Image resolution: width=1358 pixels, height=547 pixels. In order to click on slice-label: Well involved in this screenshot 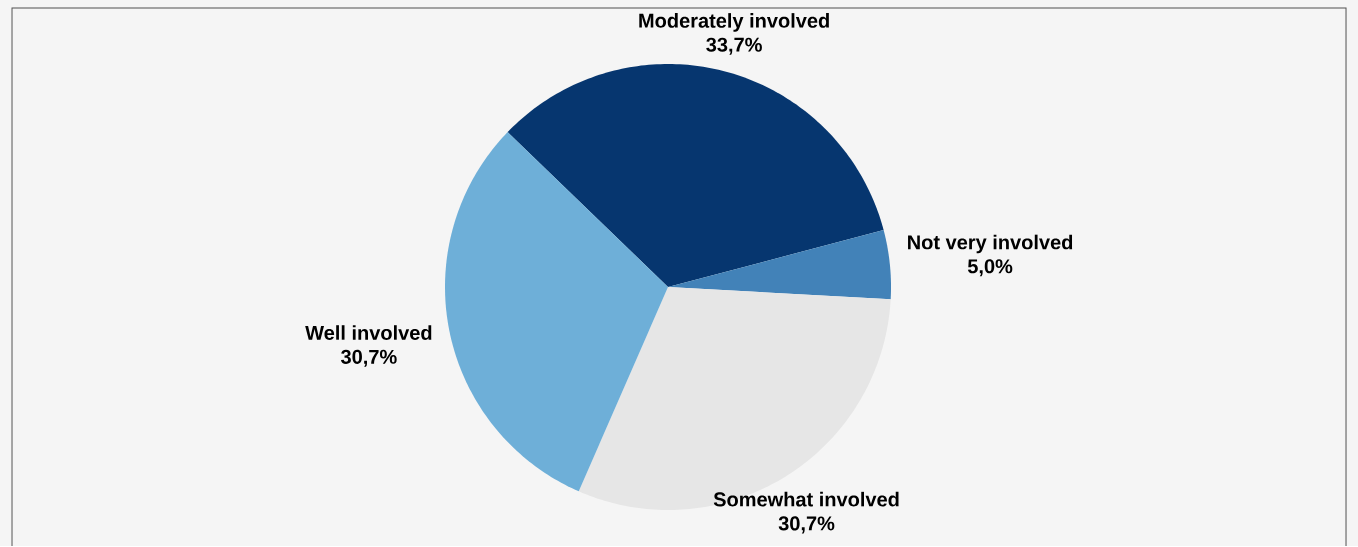, I will do `click(368, 333)`.